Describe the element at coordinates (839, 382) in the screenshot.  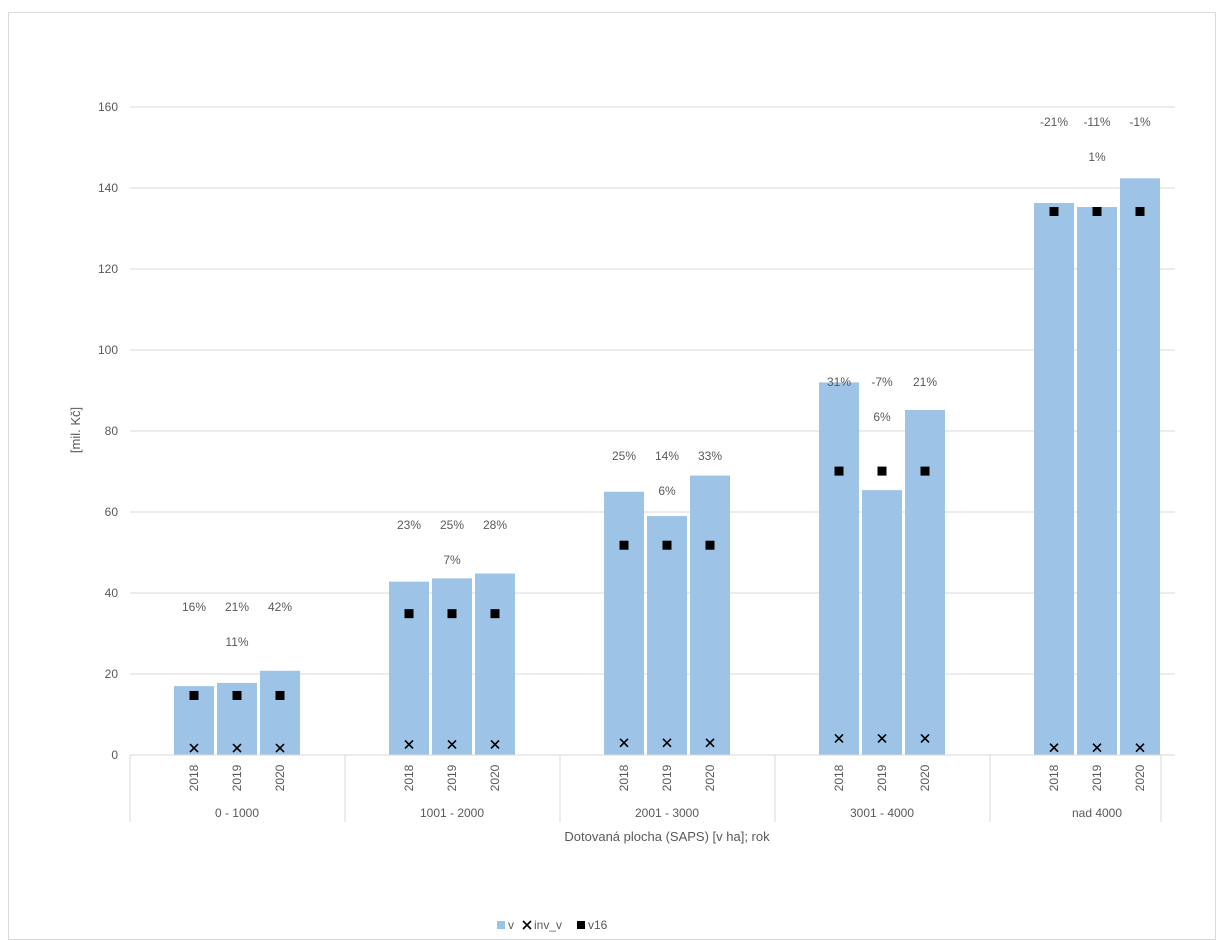
I see `percent-label: 31%` at that location.